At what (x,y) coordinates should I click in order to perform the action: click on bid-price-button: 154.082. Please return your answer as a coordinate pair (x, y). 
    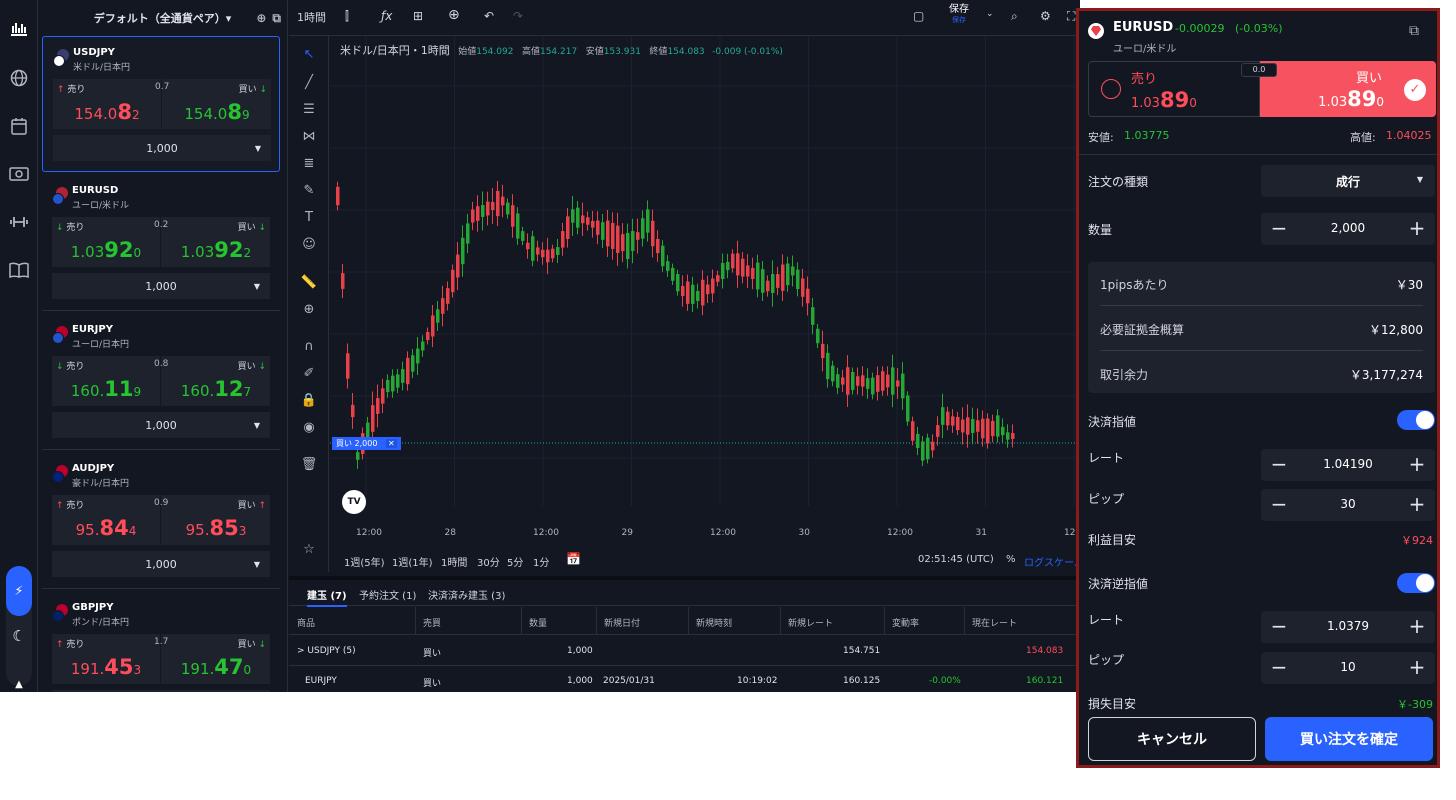
    Looking at the image, I should click on (107, 112).